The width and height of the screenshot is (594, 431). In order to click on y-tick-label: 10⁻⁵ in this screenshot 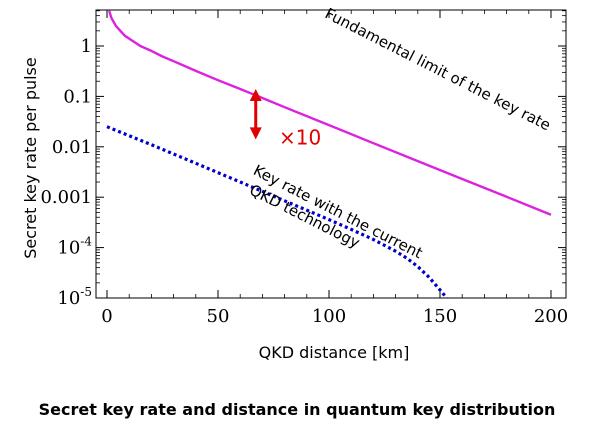, I will do `click(74, 297)`.